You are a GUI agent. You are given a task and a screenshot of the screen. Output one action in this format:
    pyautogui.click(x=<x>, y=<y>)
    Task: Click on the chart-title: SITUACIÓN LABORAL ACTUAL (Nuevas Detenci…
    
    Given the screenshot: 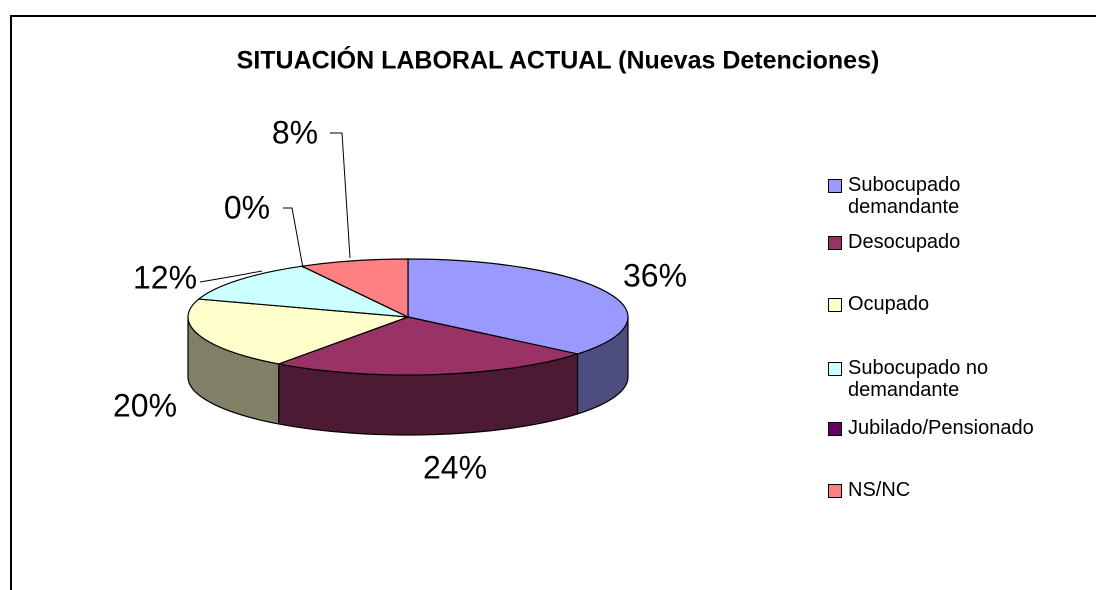 What is the action you would take?
    pyautogui.click(x=558, y=60)
    